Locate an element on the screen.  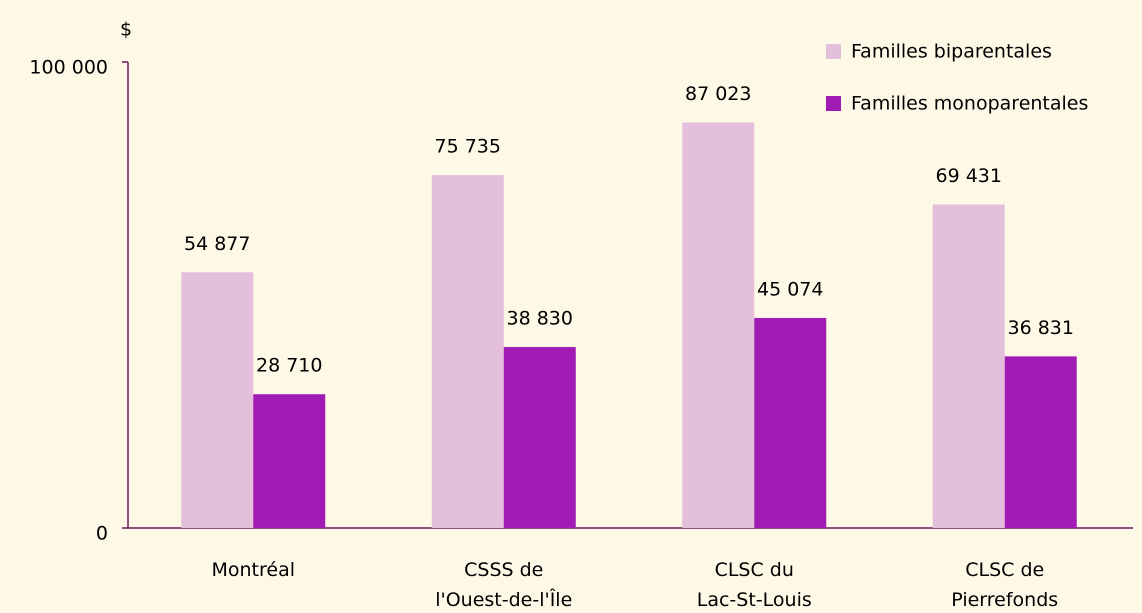
value-label: 38 830 is located at coordinates (540, 319).